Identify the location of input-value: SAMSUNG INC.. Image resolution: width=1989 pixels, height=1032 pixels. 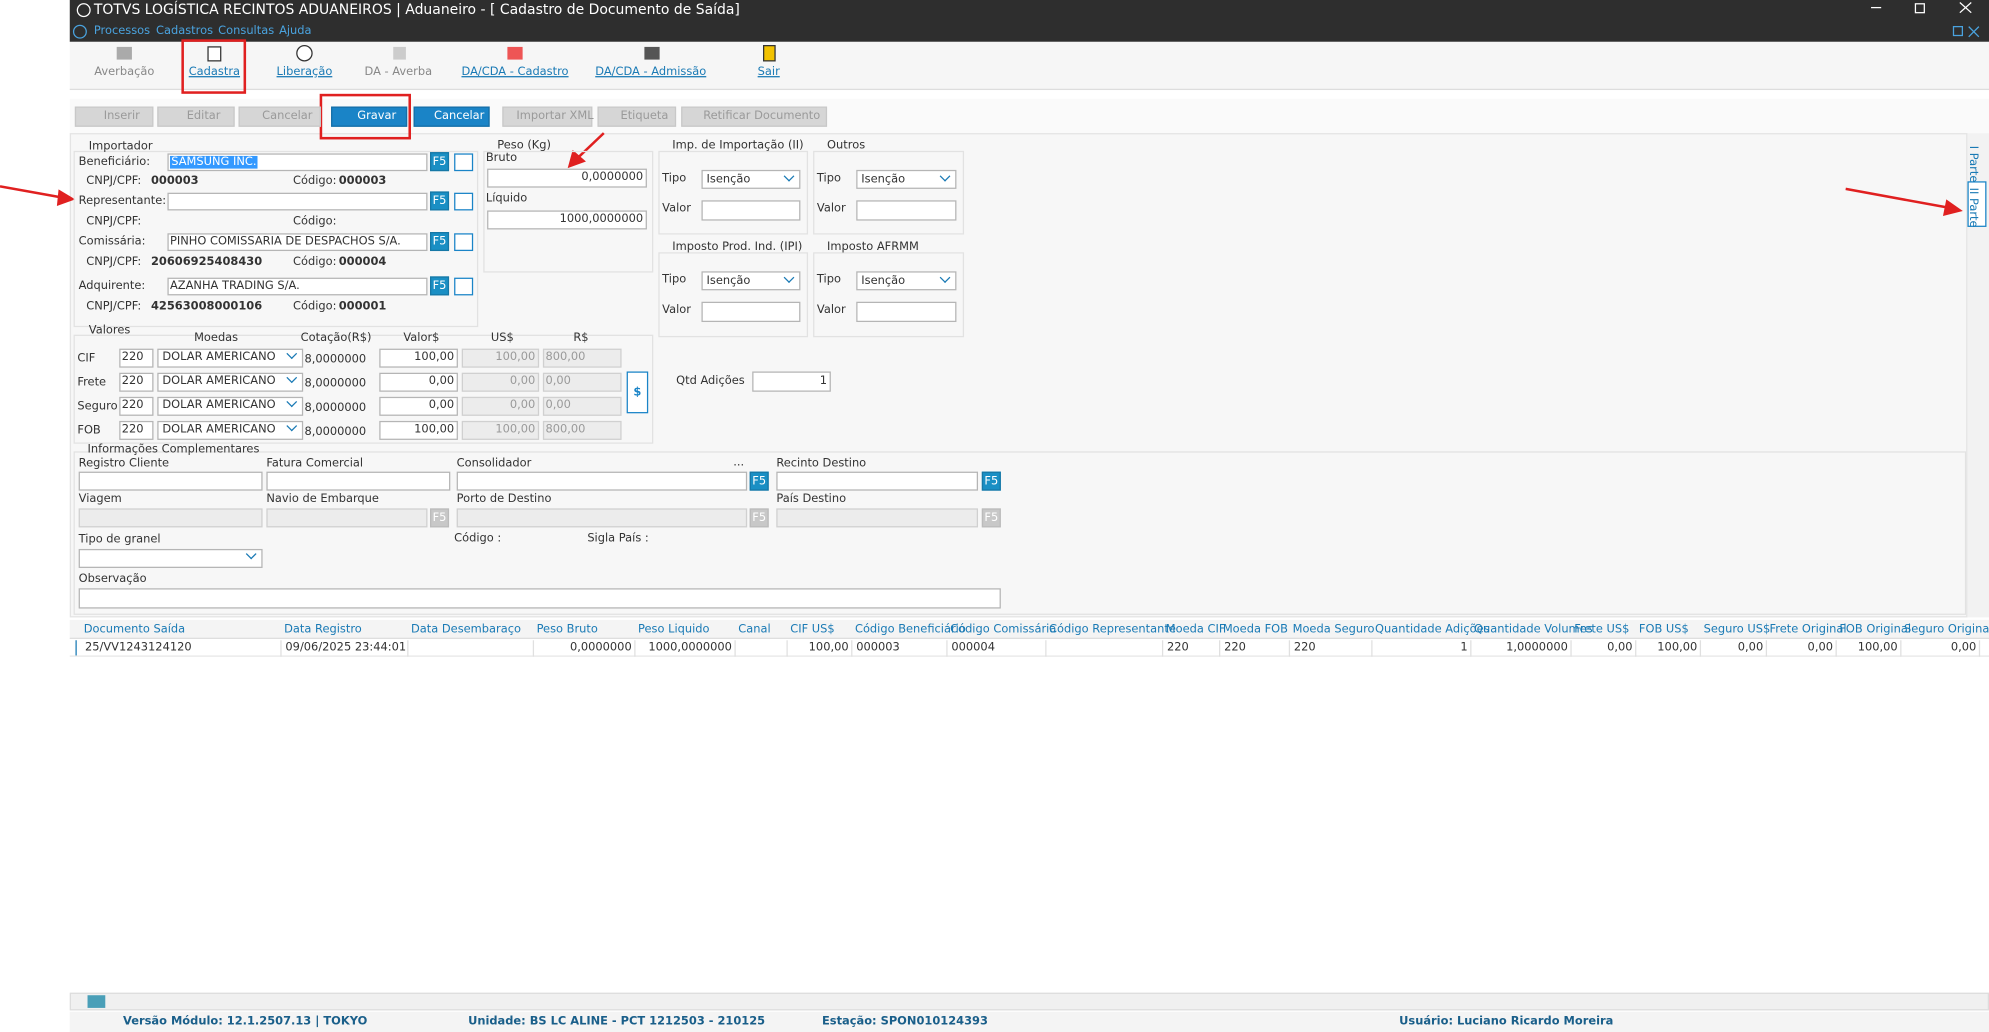
(213, 162).